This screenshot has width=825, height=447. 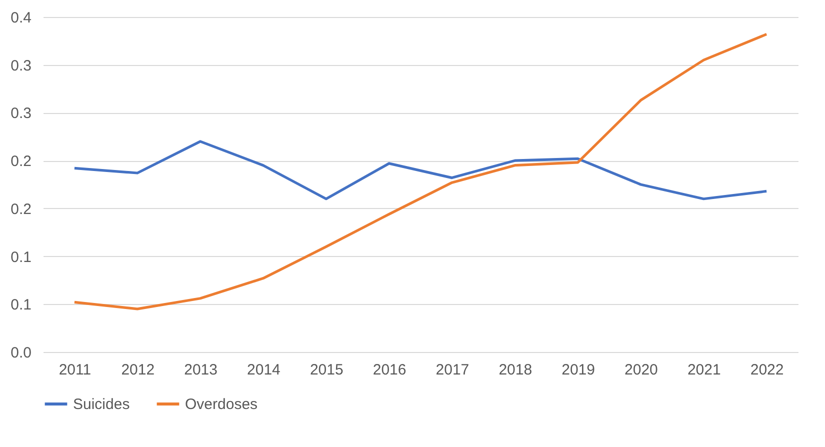 I want to click on y-tick-label: 0.4, so click(x=21, y=18).